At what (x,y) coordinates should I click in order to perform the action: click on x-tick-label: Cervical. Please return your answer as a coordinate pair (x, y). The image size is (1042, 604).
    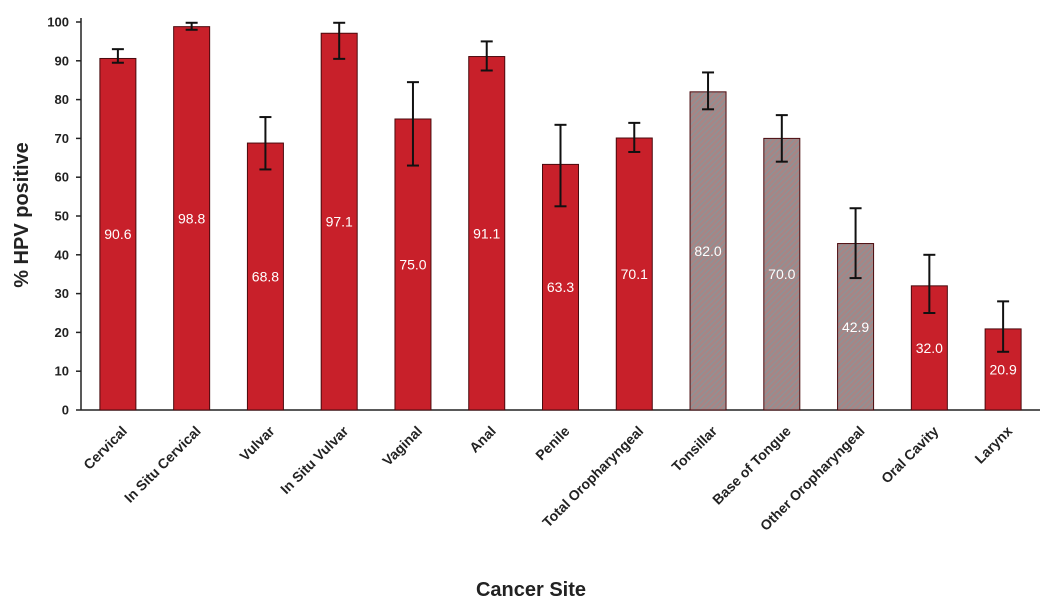
    Looking at the image, I should click on (105, 448).